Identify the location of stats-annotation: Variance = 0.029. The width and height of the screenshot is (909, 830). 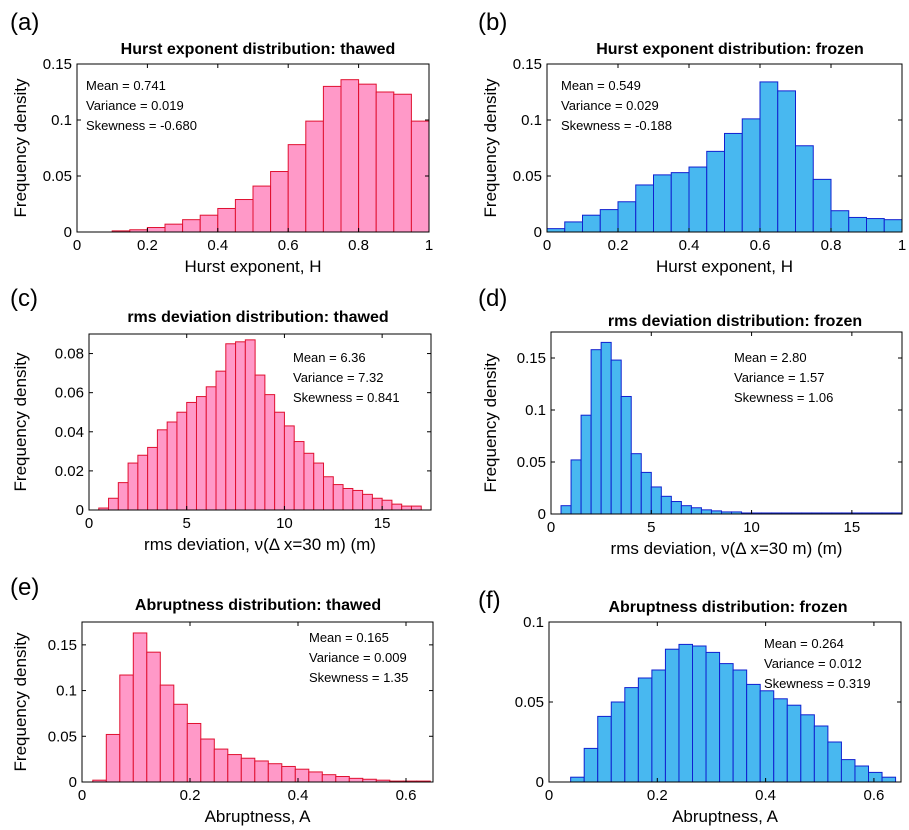
(610, 105).